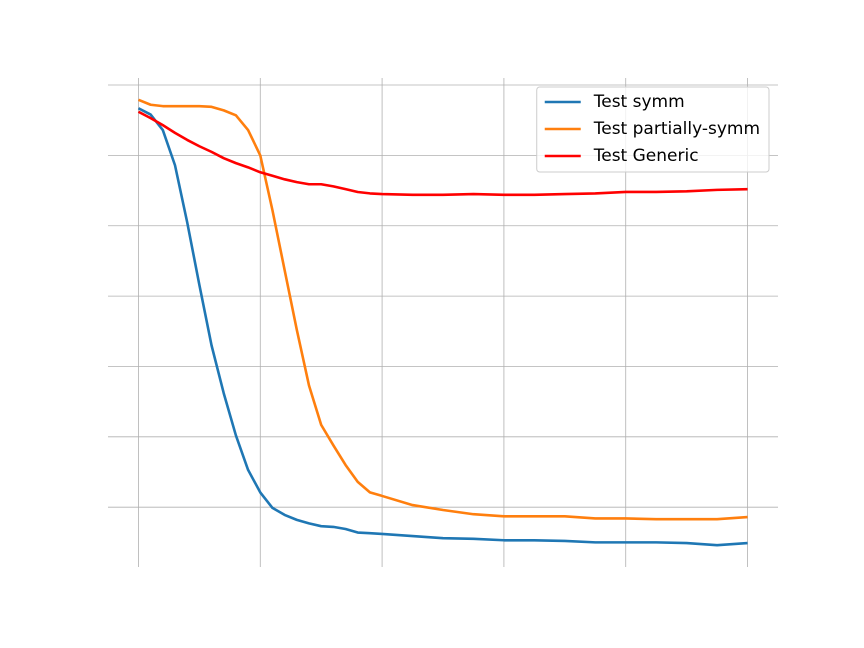 This screenshot has height=648, width=864. Describe the element at coordinates (646, 156) in the screenshot. I see `legend-label: Test Generic` at that location.